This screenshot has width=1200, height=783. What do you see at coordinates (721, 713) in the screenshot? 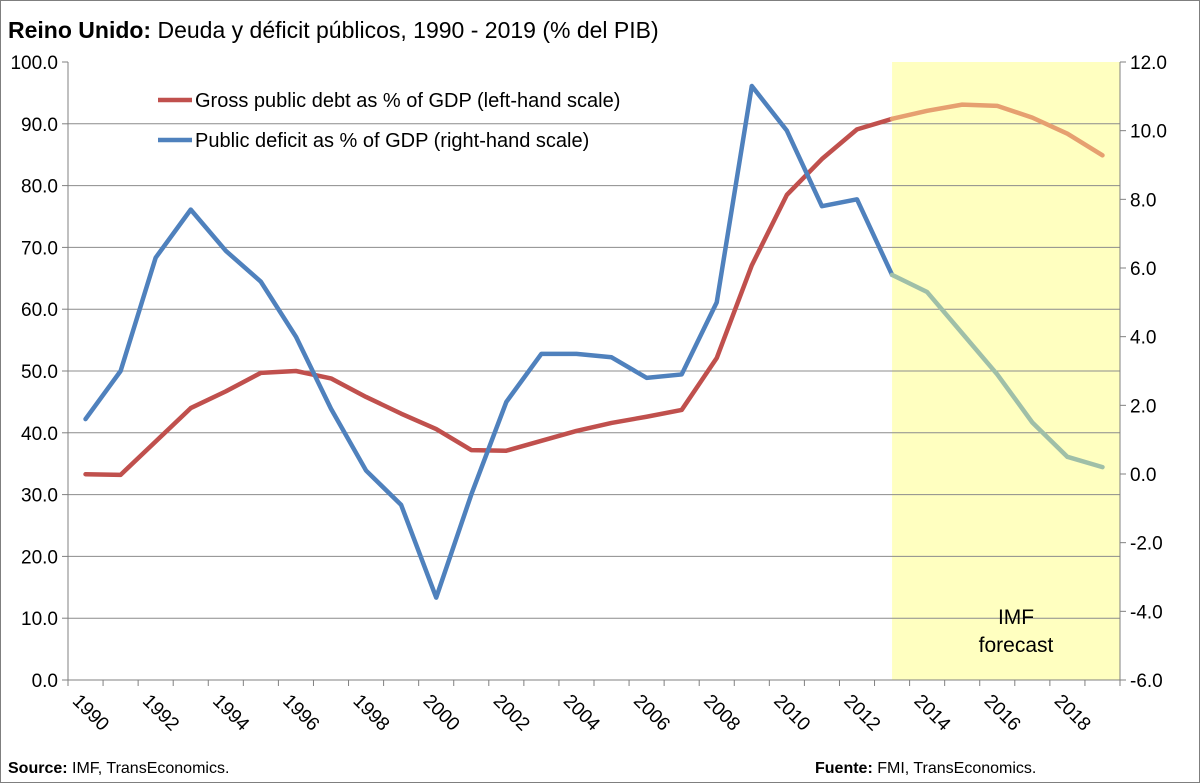
I see `x-tick-label: 2008` at bounding box center [721, 713].